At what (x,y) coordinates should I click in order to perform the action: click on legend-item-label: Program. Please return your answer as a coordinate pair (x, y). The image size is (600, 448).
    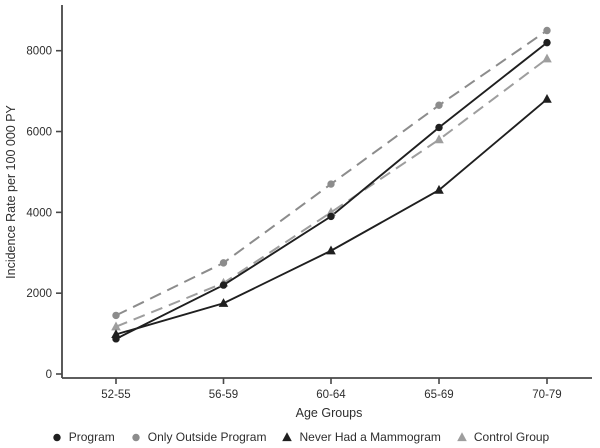
    Looking at the image, I should click on (91, 437).